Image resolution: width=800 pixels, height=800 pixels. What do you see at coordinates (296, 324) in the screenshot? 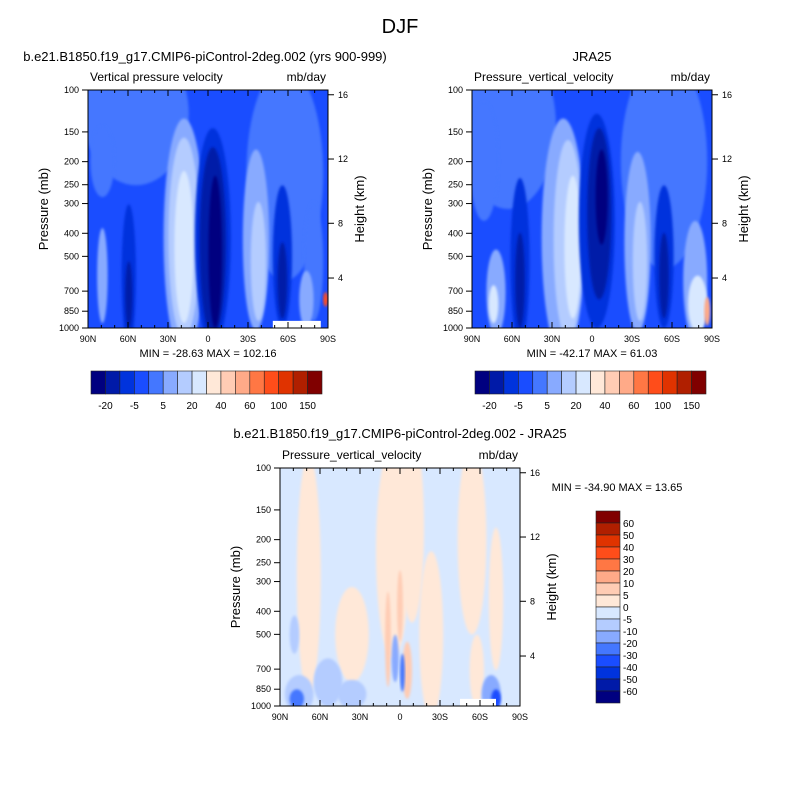
I see `missing-data-region` at bounding box center [296, 324].